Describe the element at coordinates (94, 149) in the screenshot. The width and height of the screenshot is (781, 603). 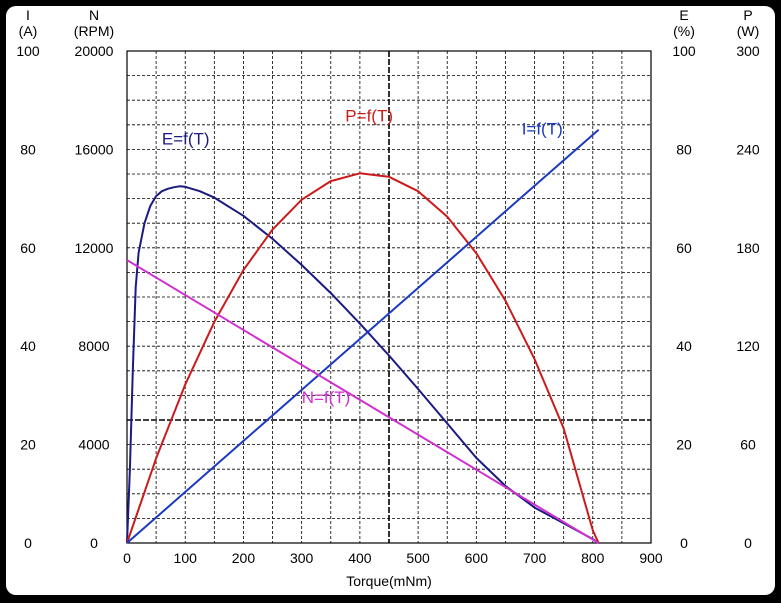
I see `y-tick-label-N: 16000` at that location.